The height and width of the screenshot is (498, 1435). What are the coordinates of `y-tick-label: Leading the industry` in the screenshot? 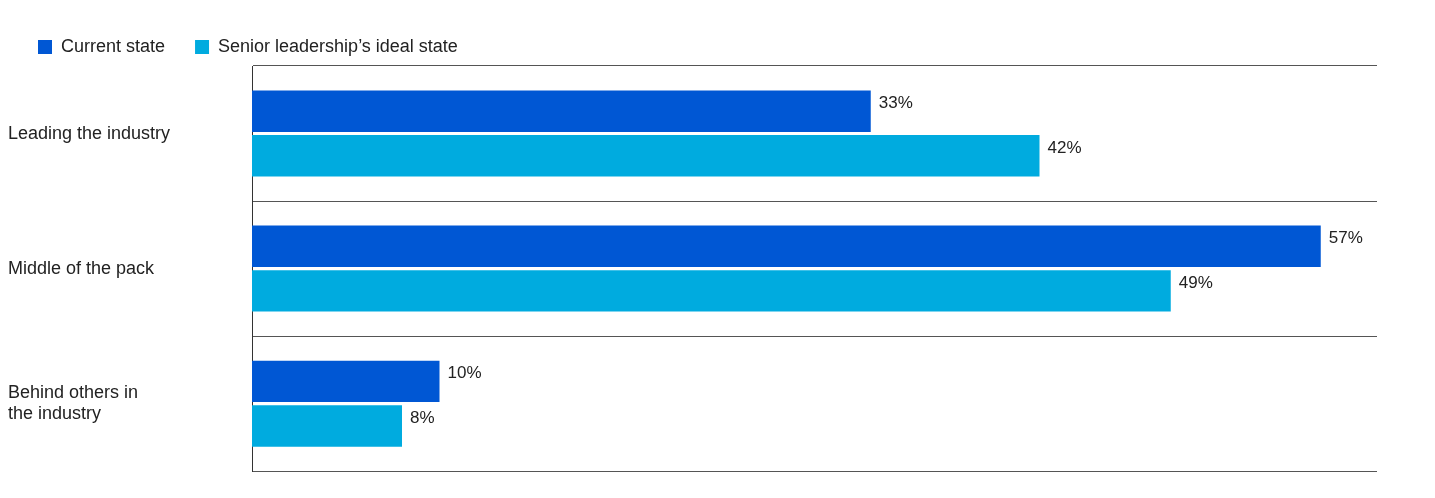 It's located at (89, 132).